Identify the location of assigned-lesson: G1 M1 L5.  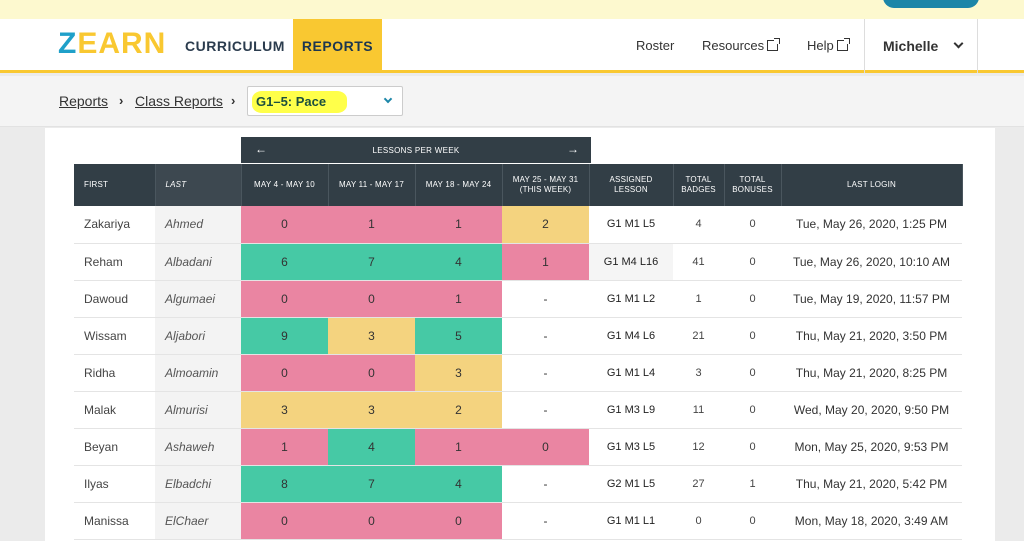
(631, 225).